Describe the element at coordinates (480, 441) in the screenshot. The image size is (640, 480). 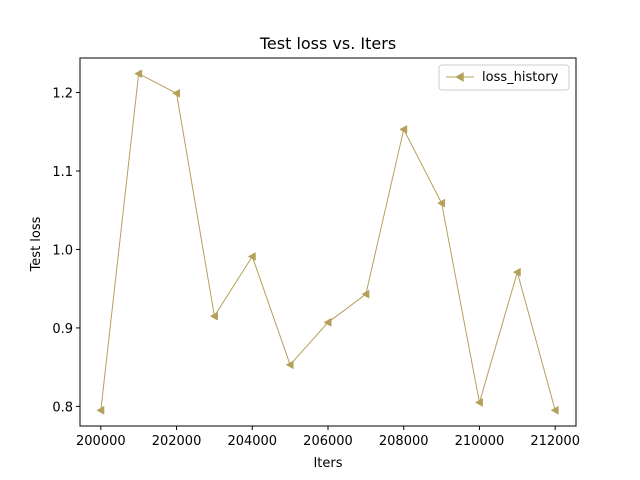
I see `x-tick-label: 210000` at that location.